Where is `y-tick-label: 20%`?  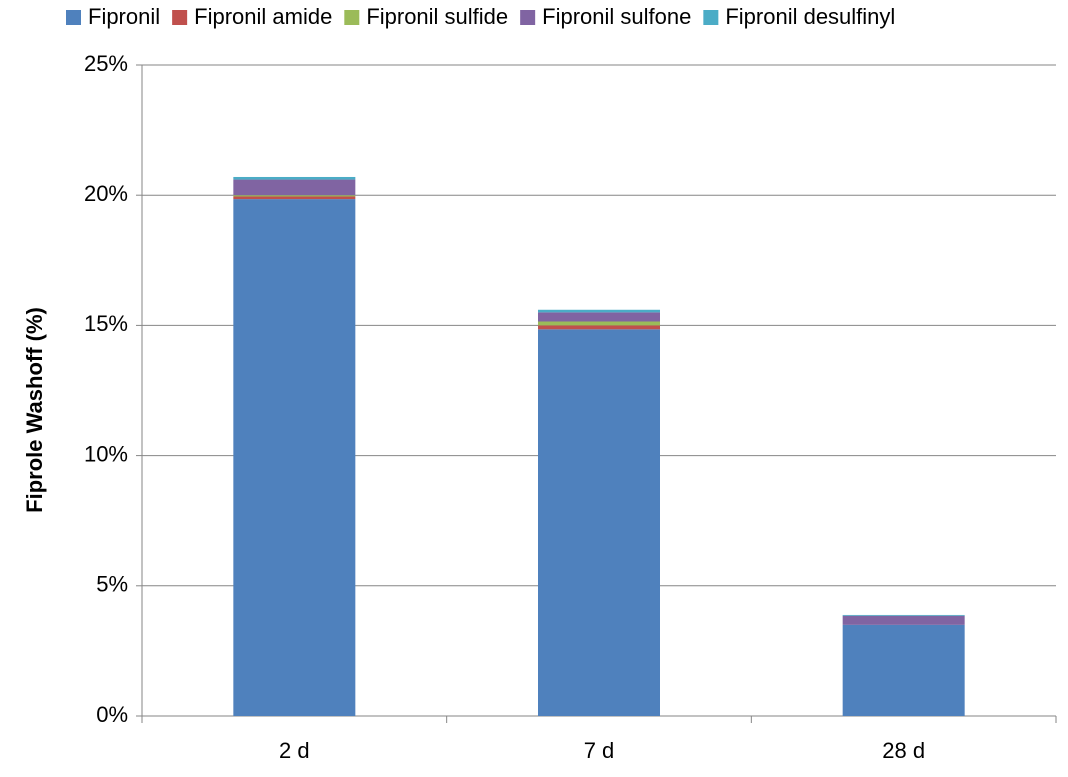
y-tick-label: 20% is located at coordinates (106, 193).